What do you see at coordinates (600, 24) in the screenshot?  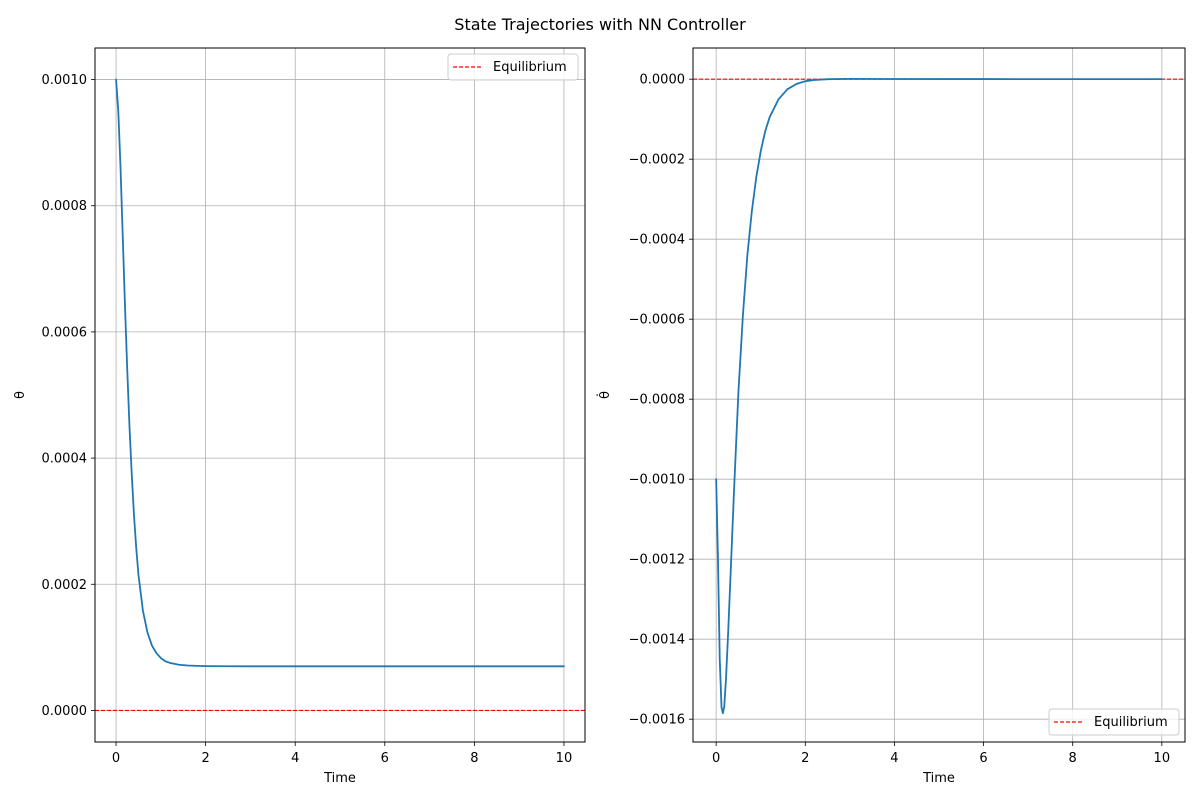 I see `figure-title: State Trajectories with NN Controller` at bounding box center [600, 24].